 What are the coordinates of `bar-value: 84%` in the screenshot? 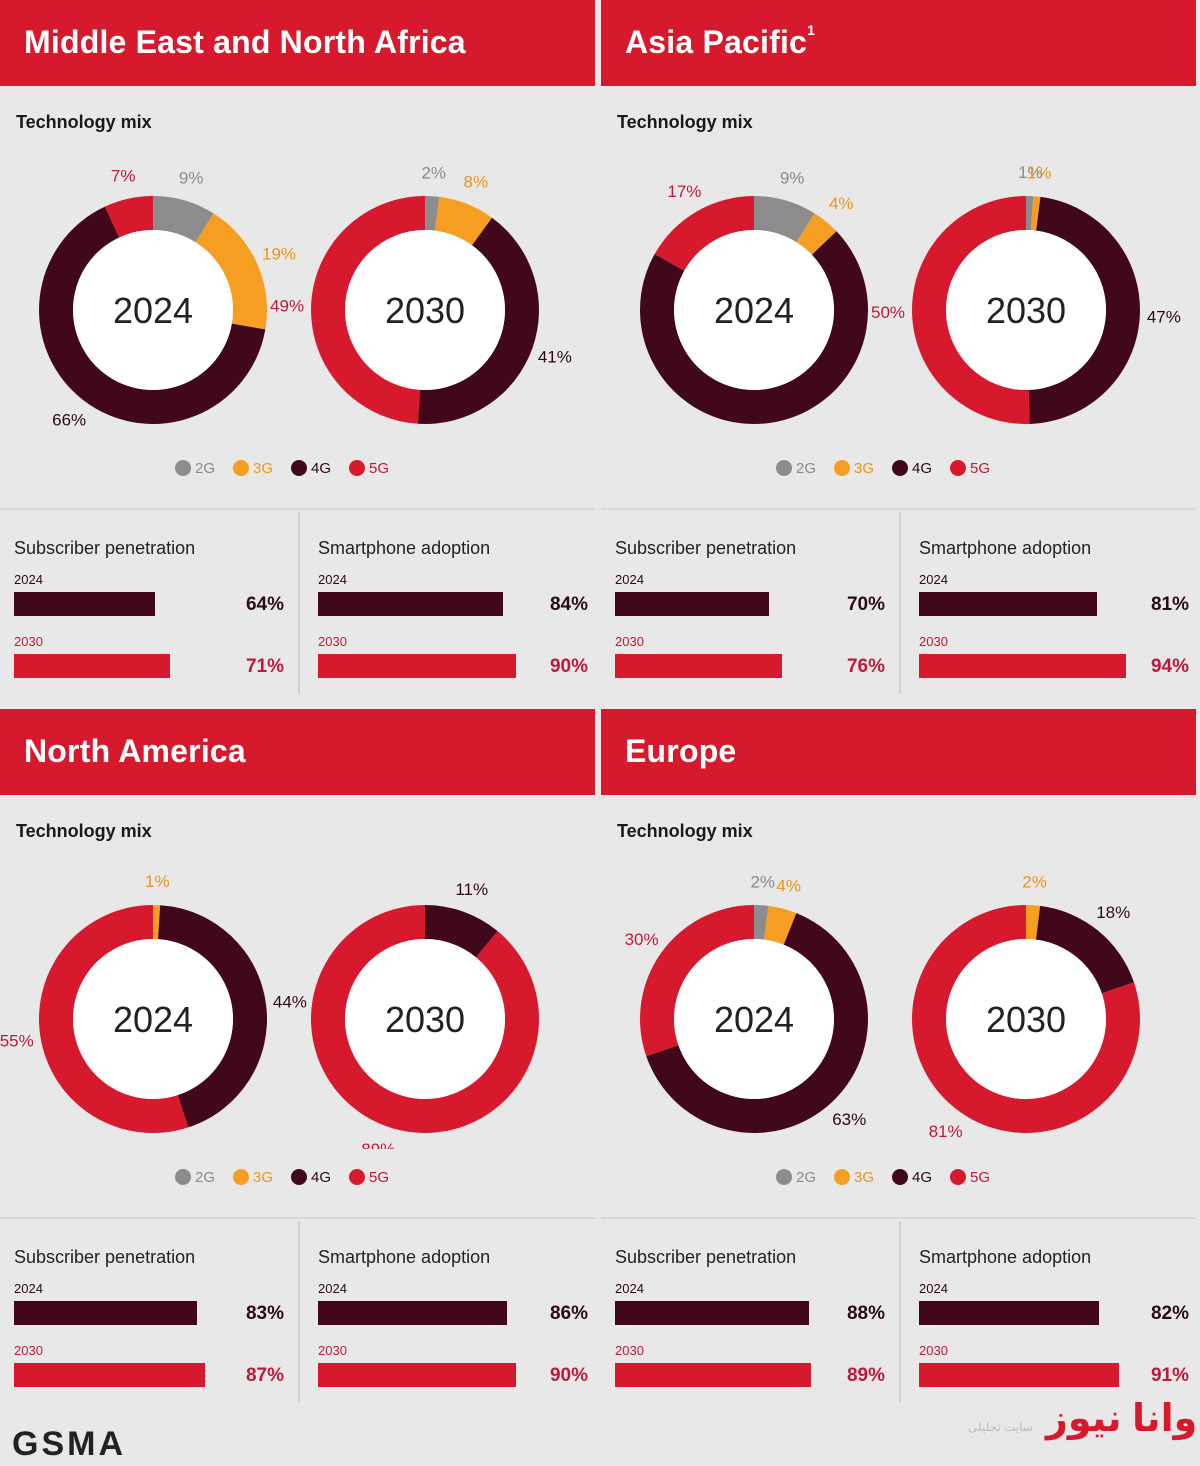 It's located at (568, 604).